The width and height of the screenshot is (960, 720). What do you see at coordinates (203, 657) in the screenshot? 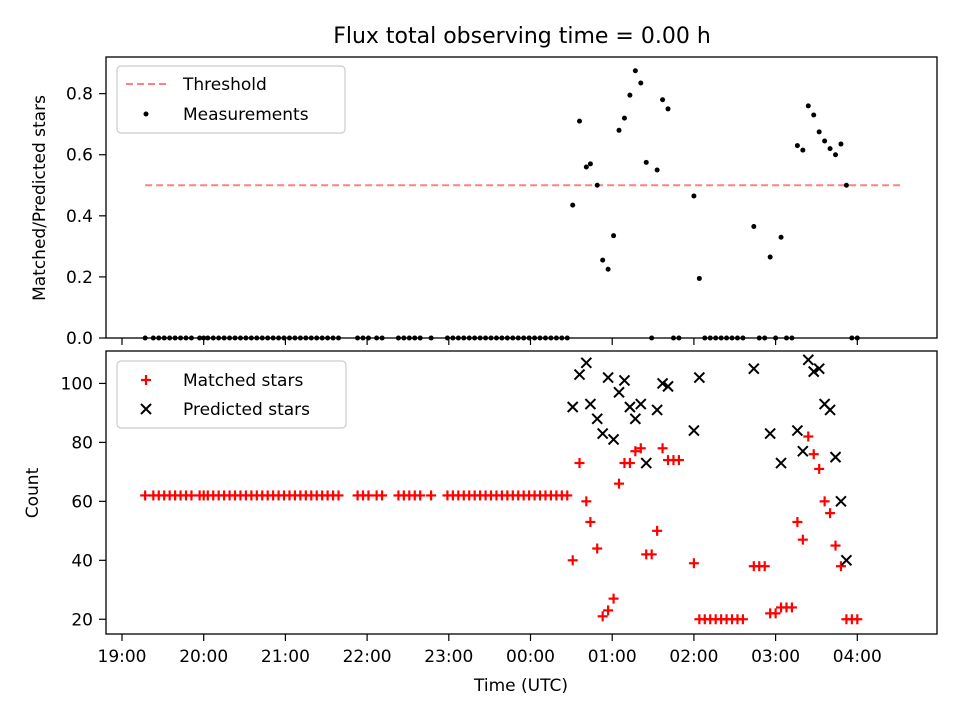
I see `x-tick-label: 20:00` at bounding box center [203, 657].